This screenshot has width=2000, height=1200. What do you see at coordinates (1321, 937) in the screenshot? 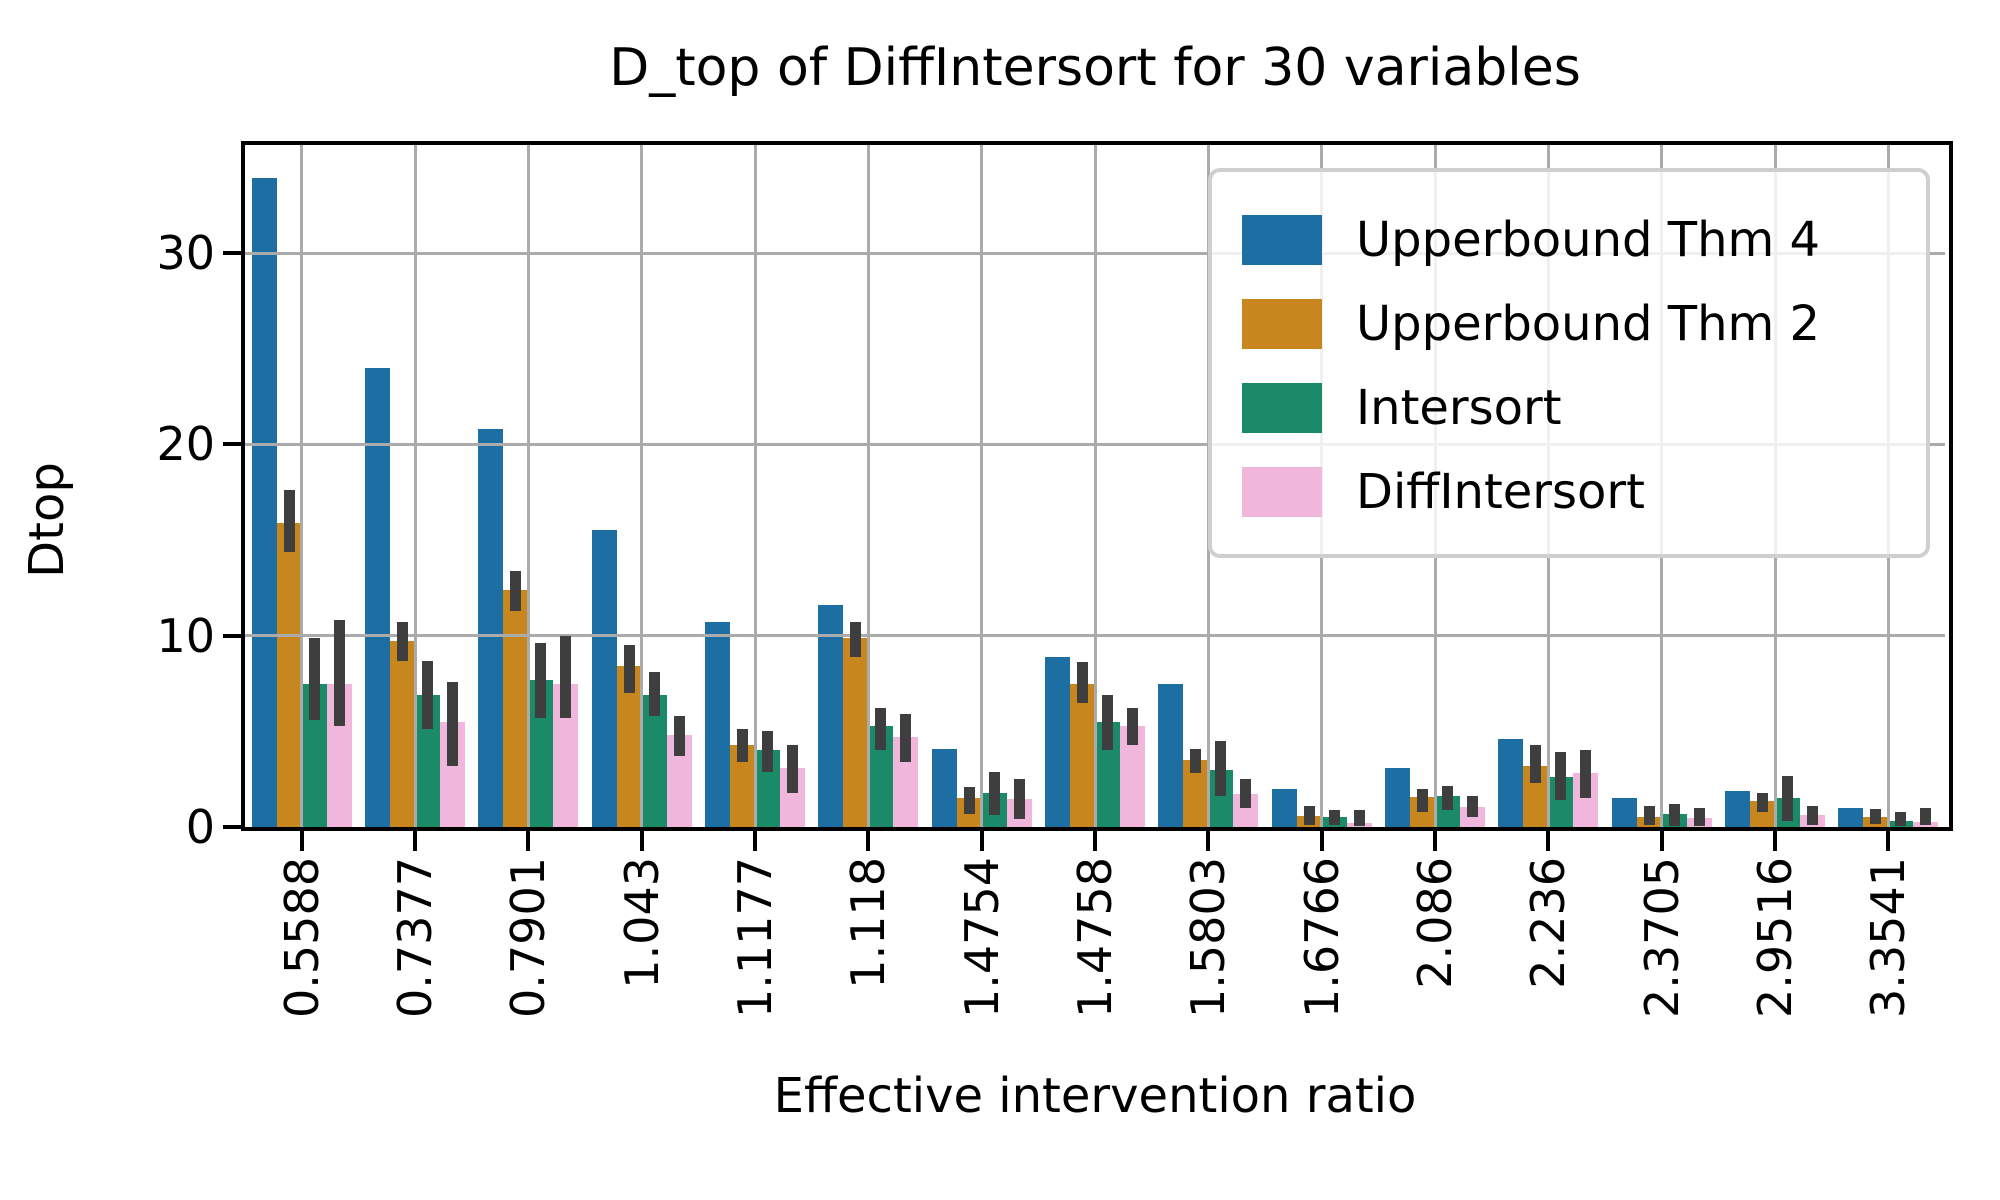
I see `x-tick-label: 1.6766` at bounding box center [1321, 937].